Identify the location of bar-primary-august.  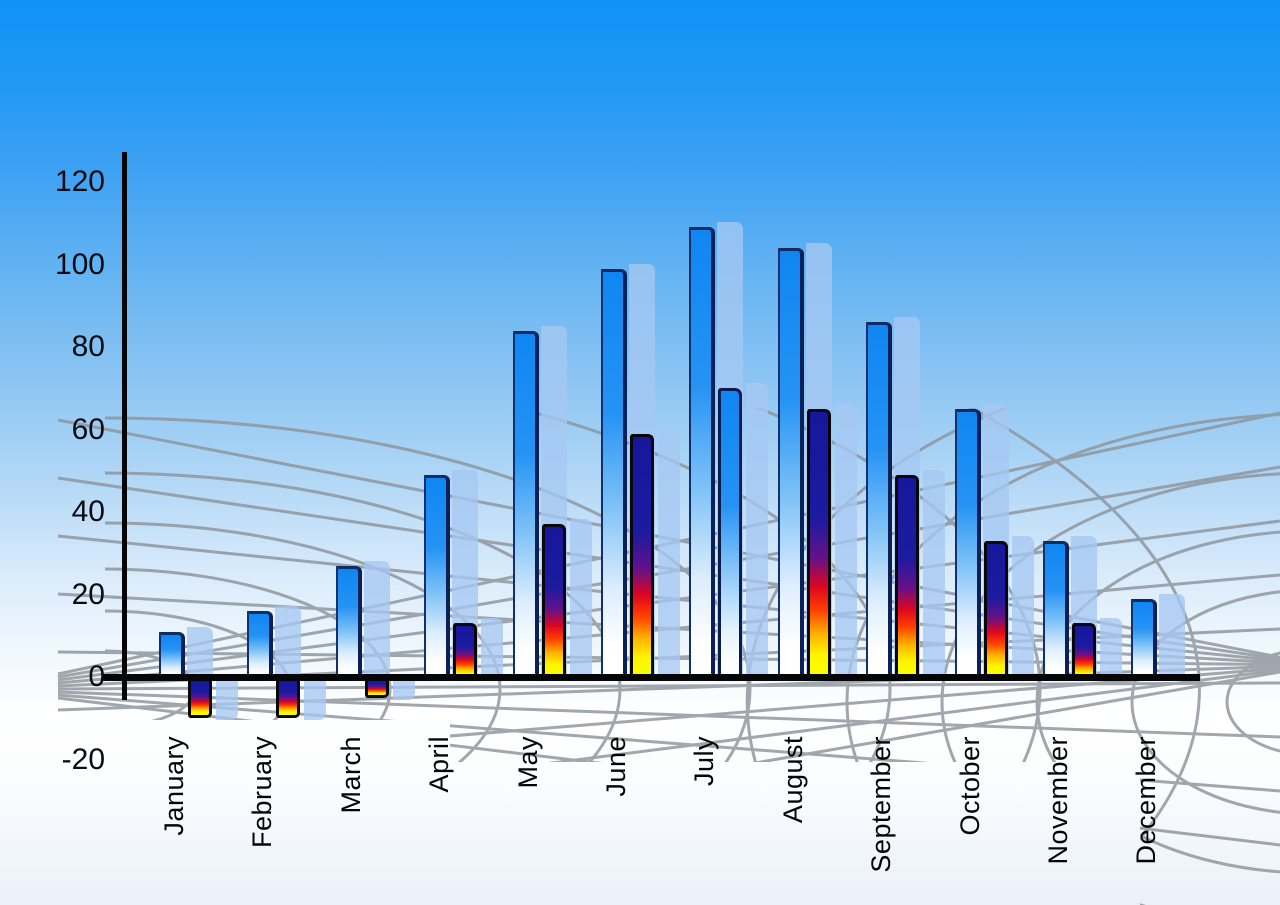
(791, 462).